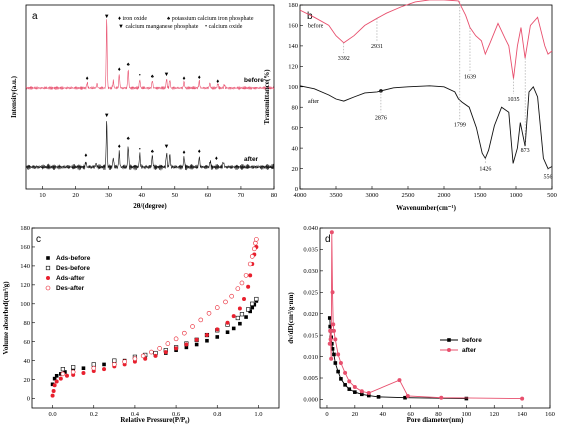 The height and width of the screenshot is (427, 567). What do you see at coordinates (6, 318) in the screenshot?
I see `panel-c-y-axis-label: Volume absorbed(cm³/g)` at bounding box center [6, 318].